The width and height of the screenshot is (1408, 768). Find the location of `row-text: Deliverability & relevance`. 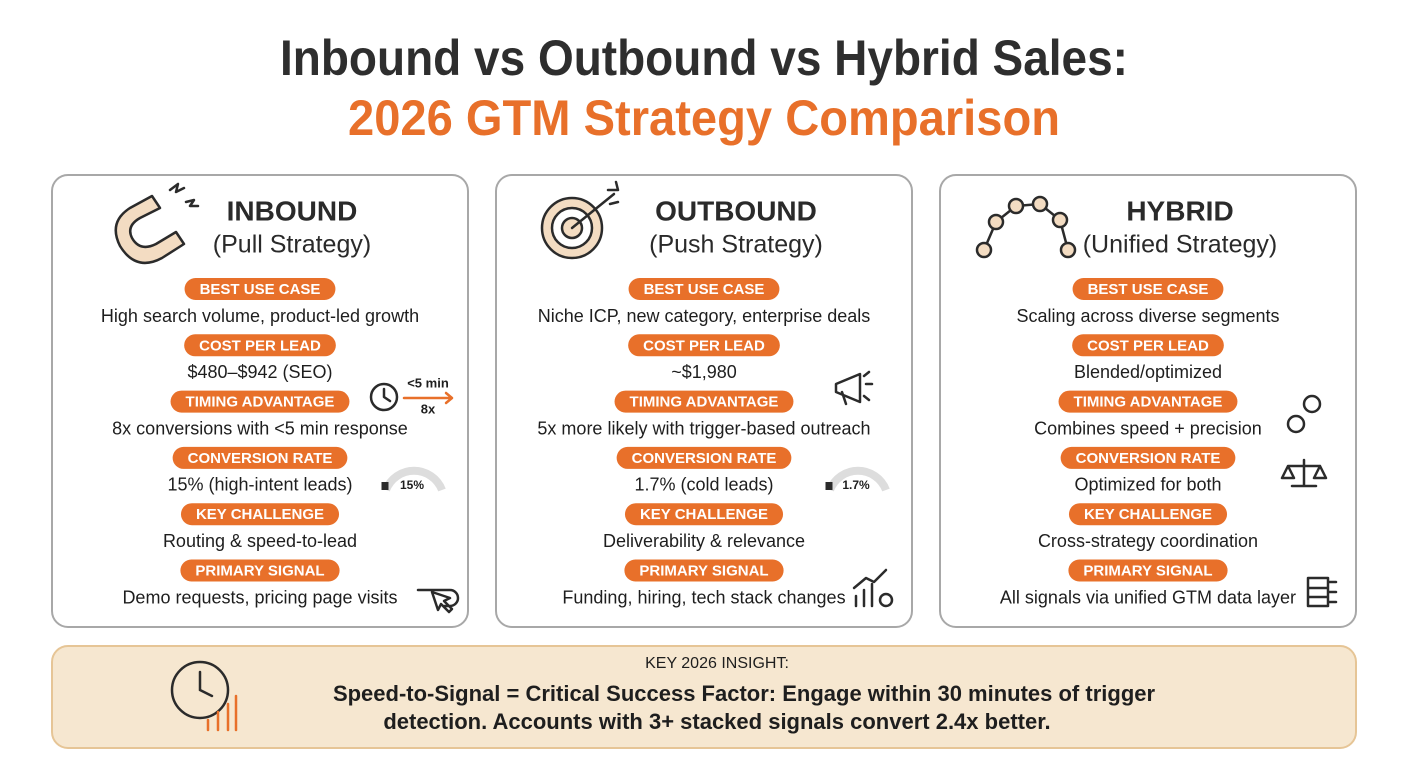

row-text: Deliverability & relevance is located at coordinates (704, 541).